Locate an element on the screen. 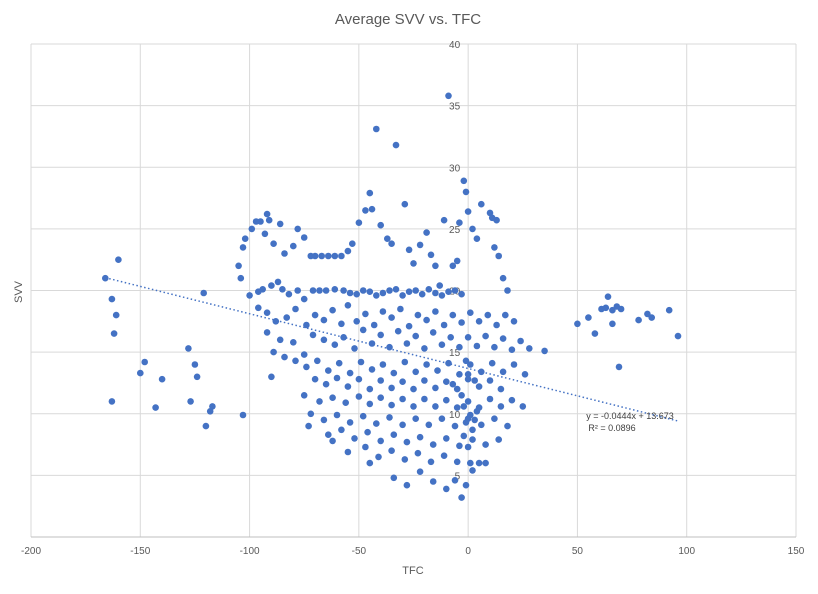 The height and width of the screenshot is (594, 818). chart-title: Average SVV vs. TFC is located at coordinates (408, 19).